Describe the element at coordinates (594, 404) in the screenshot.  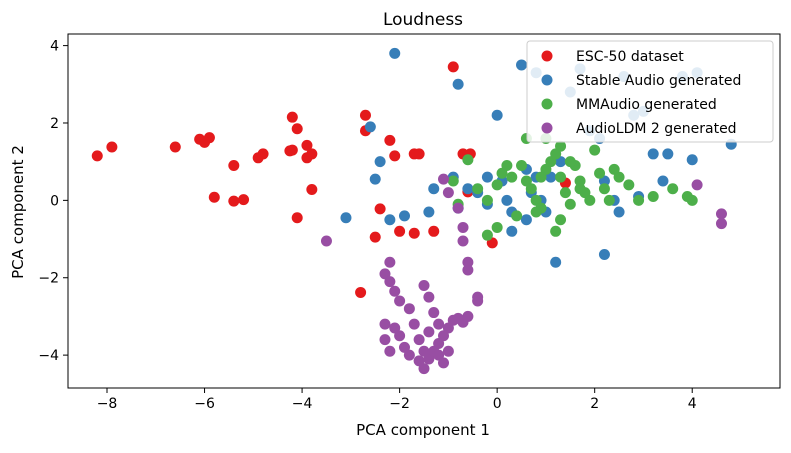
I see `x-tick-label: 2` at that location.